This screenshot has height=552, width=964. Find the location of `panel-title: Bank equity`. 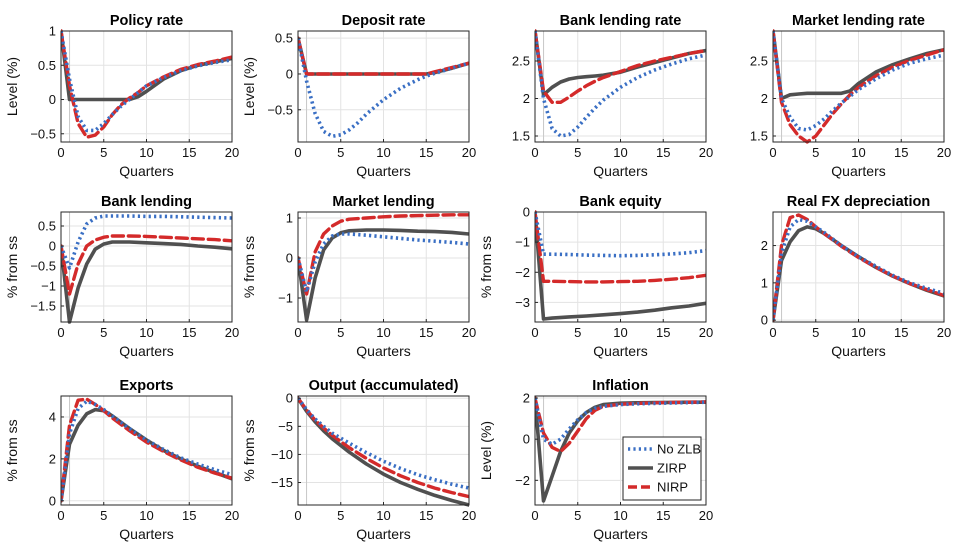

panel-title: Bank equity is located at coordinates (620, 202).